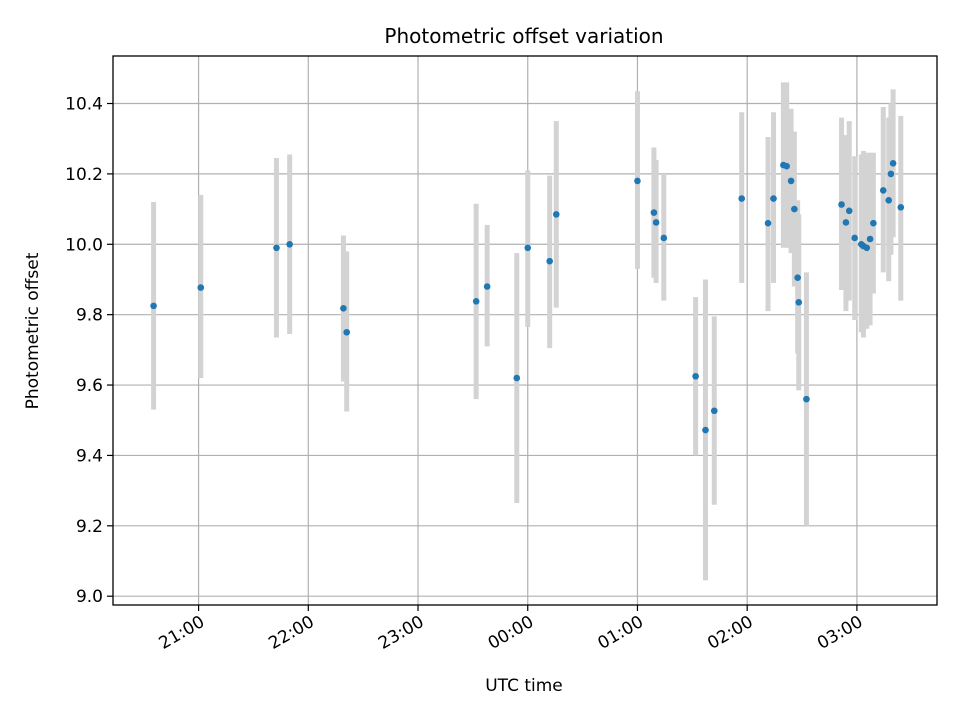  What do you see at coordinates (89, 386) in the screenshot?
I see `y-tick-label: 9.6` at bounding box center [89, 386].